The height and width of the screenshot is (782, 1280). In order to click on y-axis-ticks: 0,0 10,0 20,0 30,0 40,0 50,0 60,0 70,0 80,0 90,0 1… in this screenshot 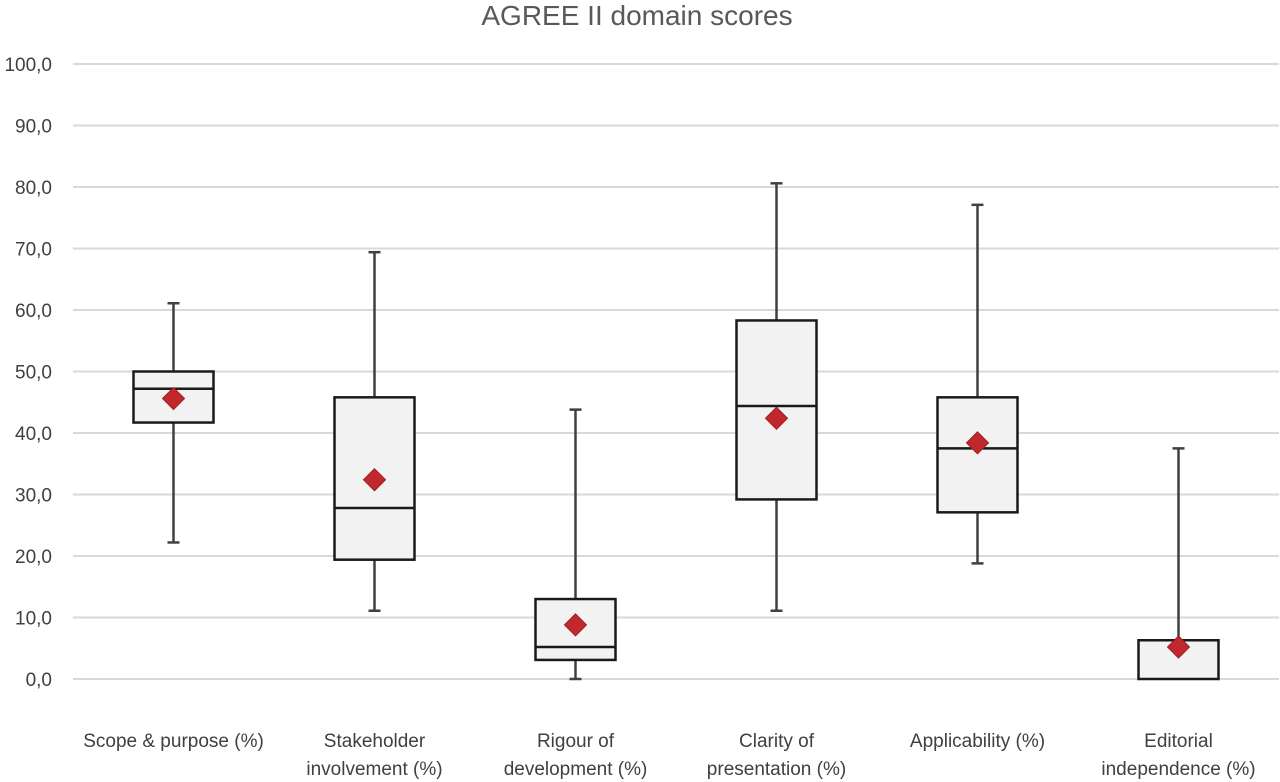, I will do `click(28, 373)`.